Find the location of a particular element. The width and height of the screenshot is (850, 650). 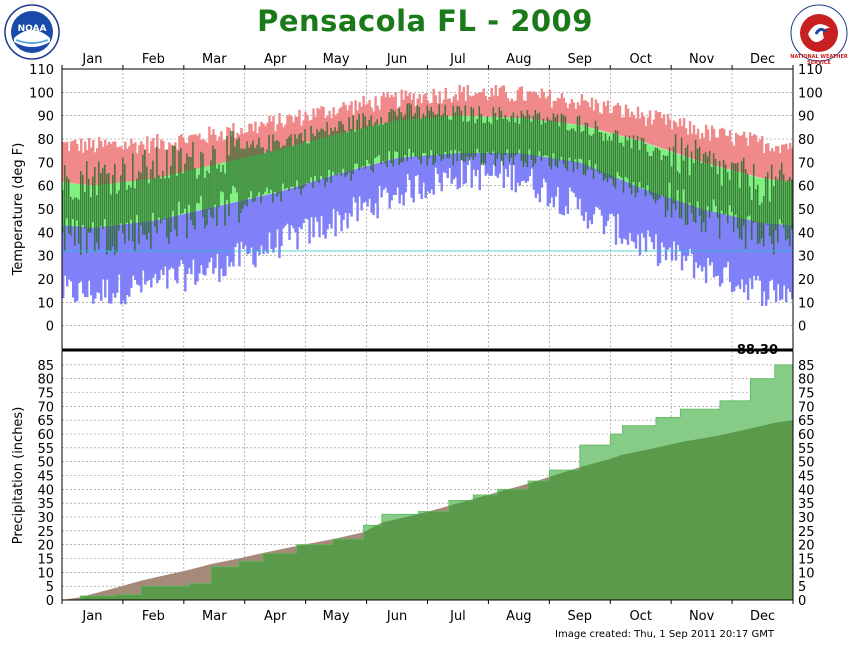

month-label-top: May is located at coordinates (336, 59).